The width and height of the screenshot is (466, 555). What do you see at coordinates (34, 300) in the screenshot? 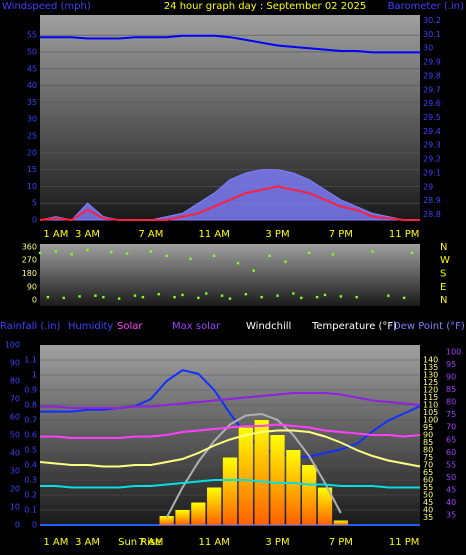
I see `y-tick-label: 0` at bounding box center [34, 300].